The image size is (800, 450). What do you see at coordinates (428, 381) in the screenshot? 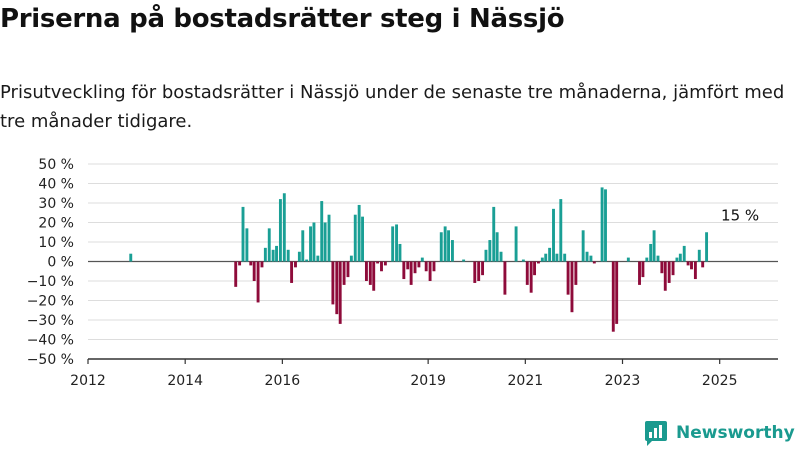
I see `x-tick-label: 2019` at bounding box center [428, 381].